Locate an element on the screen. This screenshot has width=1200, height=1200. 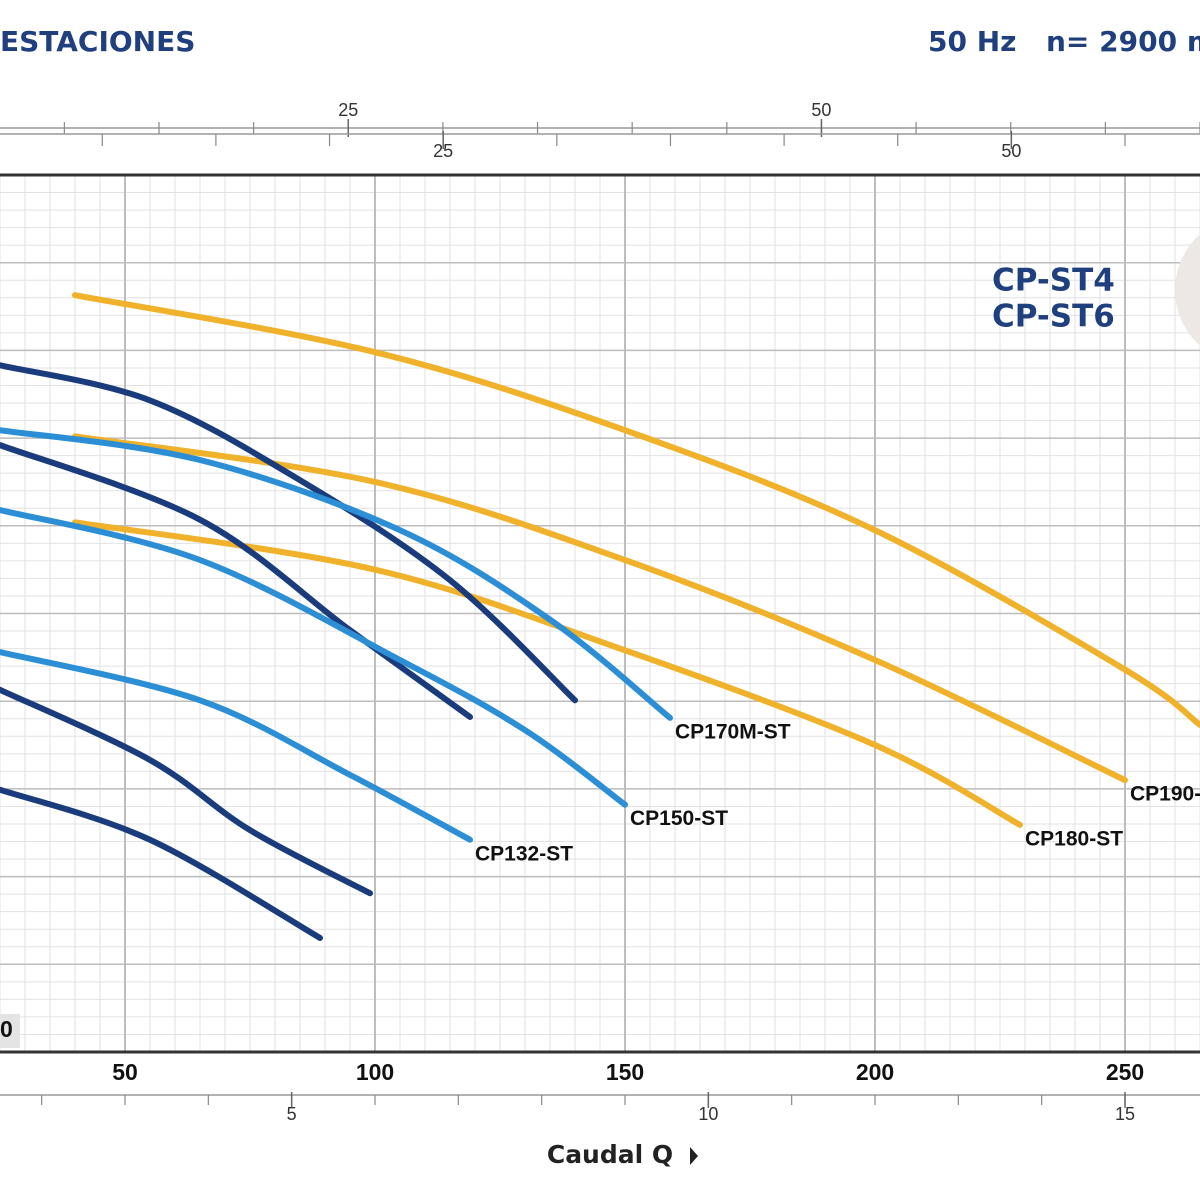
curve-label: CP150-ST is located at coordinates (679, 818).